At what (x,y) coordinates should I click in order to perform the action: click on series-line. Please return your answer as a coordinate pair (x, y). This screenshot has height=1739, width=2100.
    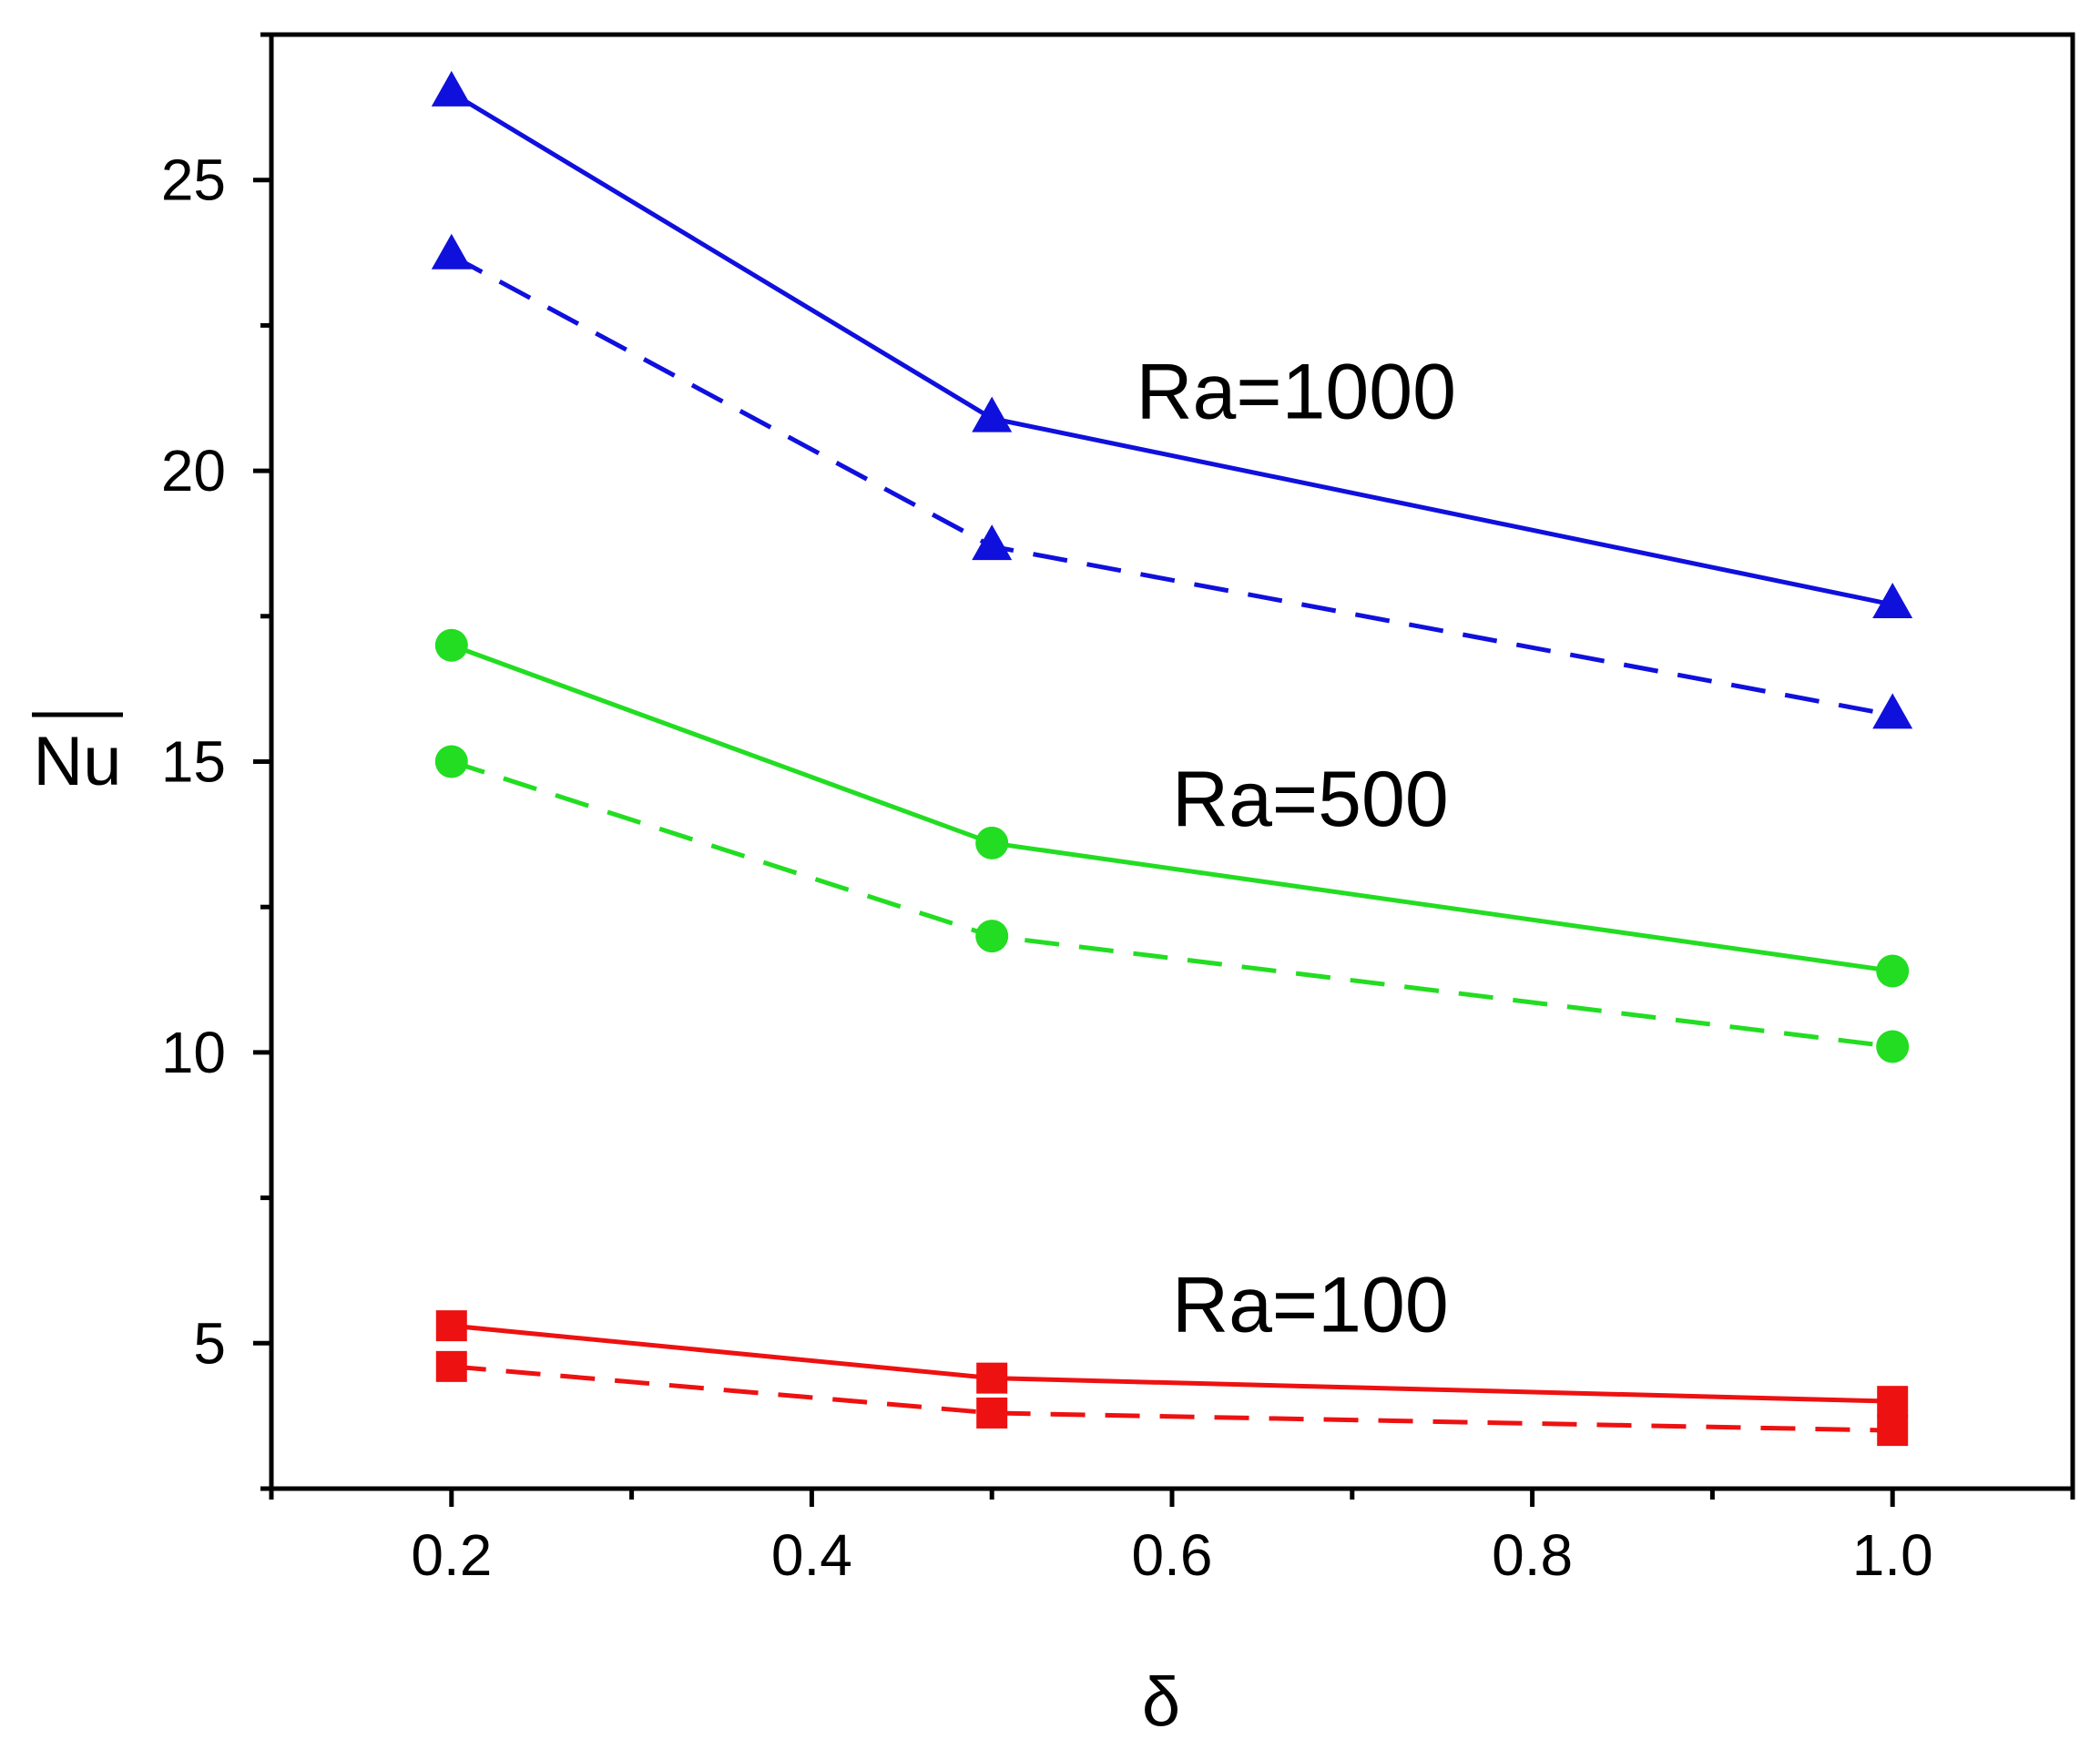
    Looking at the image, I should click on (1172, 1398).